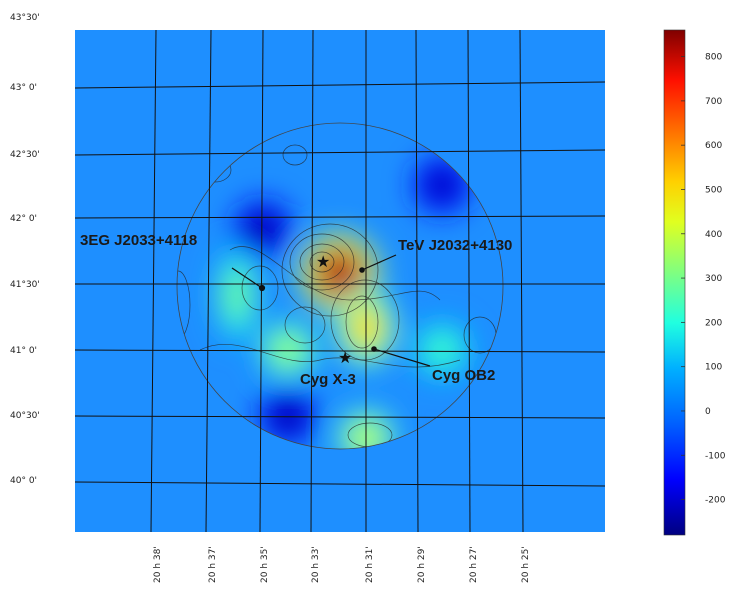 This screenshot has width=749, height=592. I want to click on colorbar-tick-label: 700, so click(713, 102).